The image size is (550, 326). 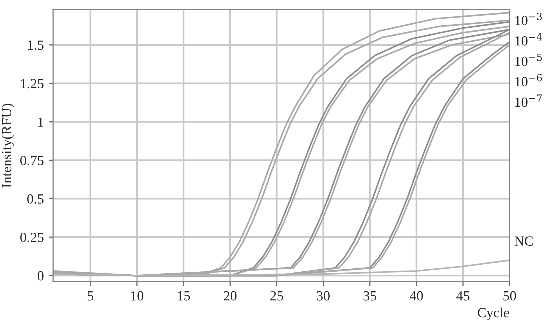 I want to click on text: 10$^{−3}$, so click(x=529, y=19).